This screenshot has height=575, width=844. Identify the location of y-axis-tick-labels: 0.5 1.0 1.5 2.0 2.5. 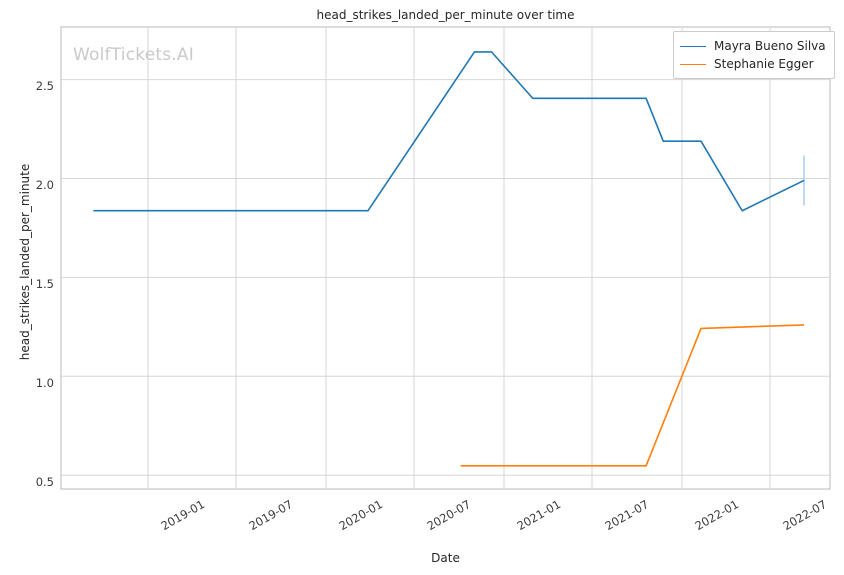
(31, 287).